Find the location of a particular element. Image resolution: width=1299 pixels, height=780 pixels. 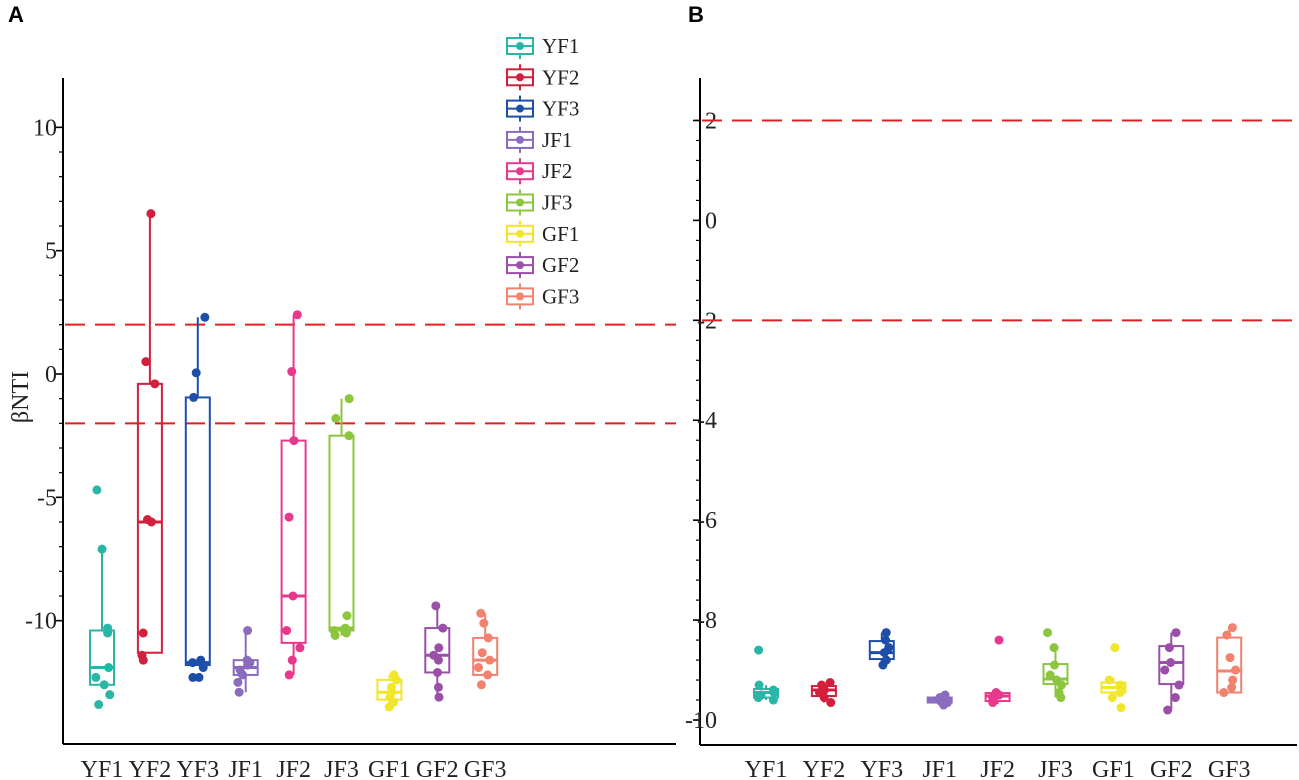

box-gf2 is located at coordinates (1171, 671).